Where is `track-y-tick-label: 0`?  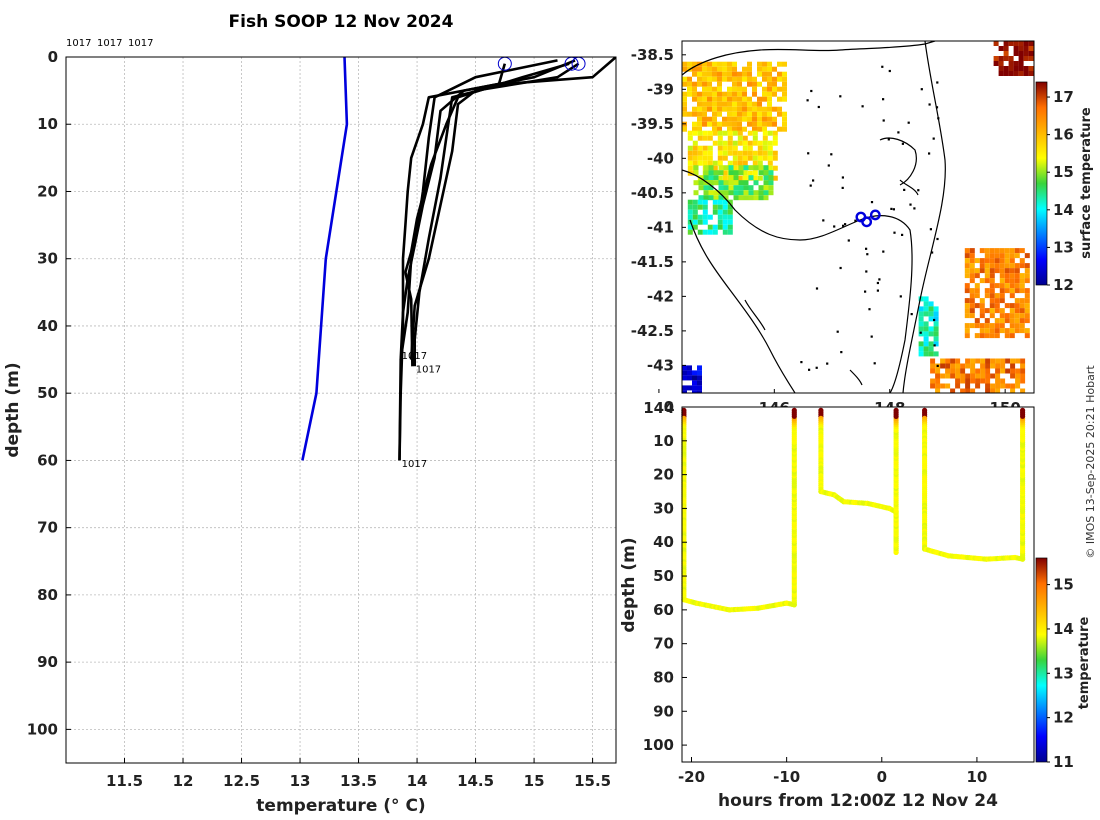 track-y-tick-label: 0 is located at coordinates (669, 407).